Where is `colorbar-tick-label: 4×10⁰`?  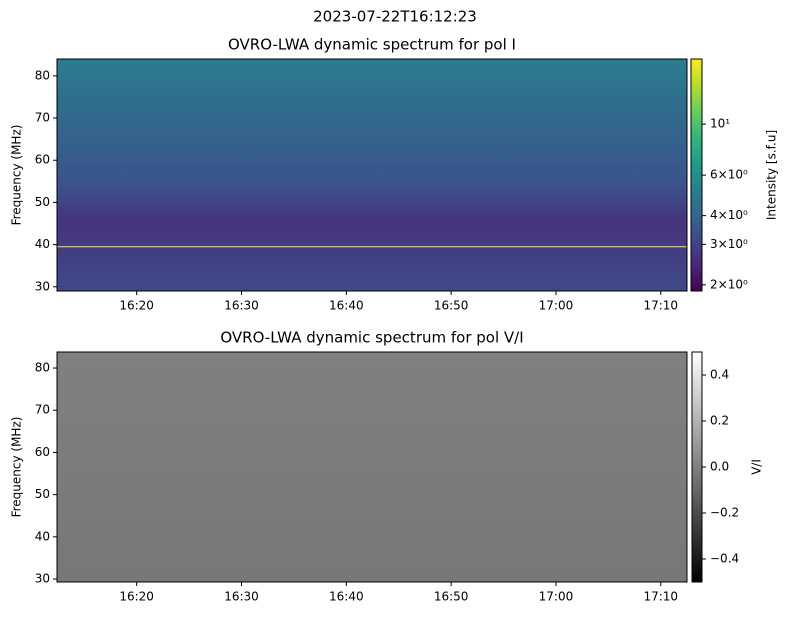
colorbar-tick-label: 4×10⁰ is located at coordinates (729, 215).